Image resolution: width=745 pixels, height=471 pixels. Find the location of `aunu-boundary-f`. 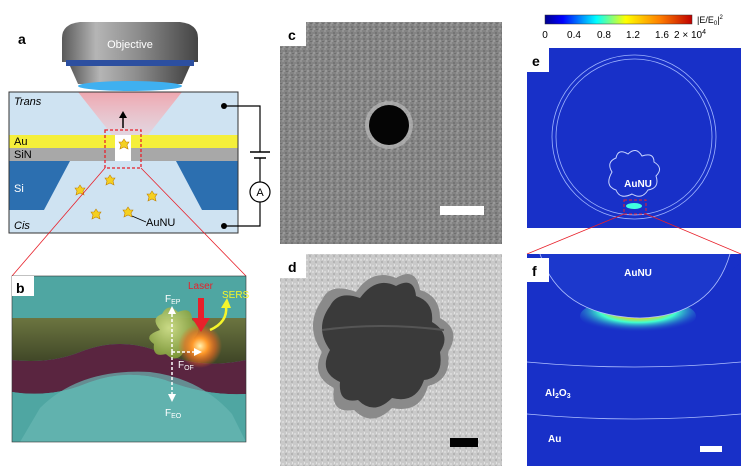

aunu-boundary-f is located at coordinates (635, 286).